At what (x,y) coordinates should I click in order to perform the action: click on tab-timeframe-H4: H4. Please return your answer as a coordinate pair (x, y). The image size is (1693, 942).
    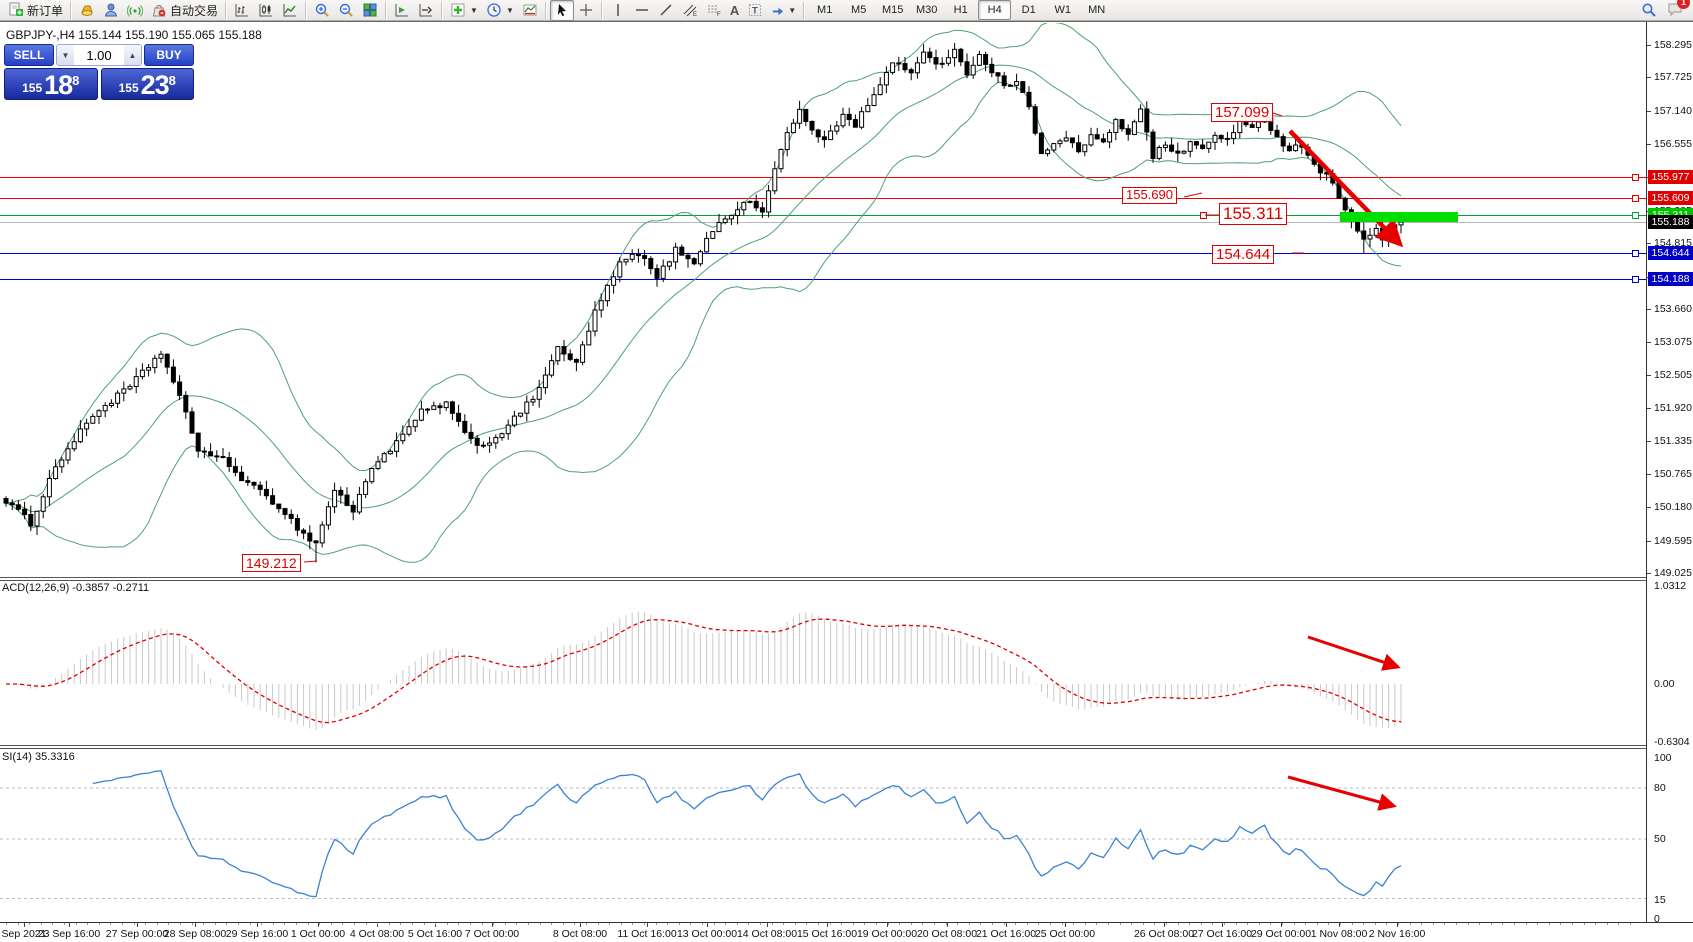
    Looking at the image, I should click on (995, 10).